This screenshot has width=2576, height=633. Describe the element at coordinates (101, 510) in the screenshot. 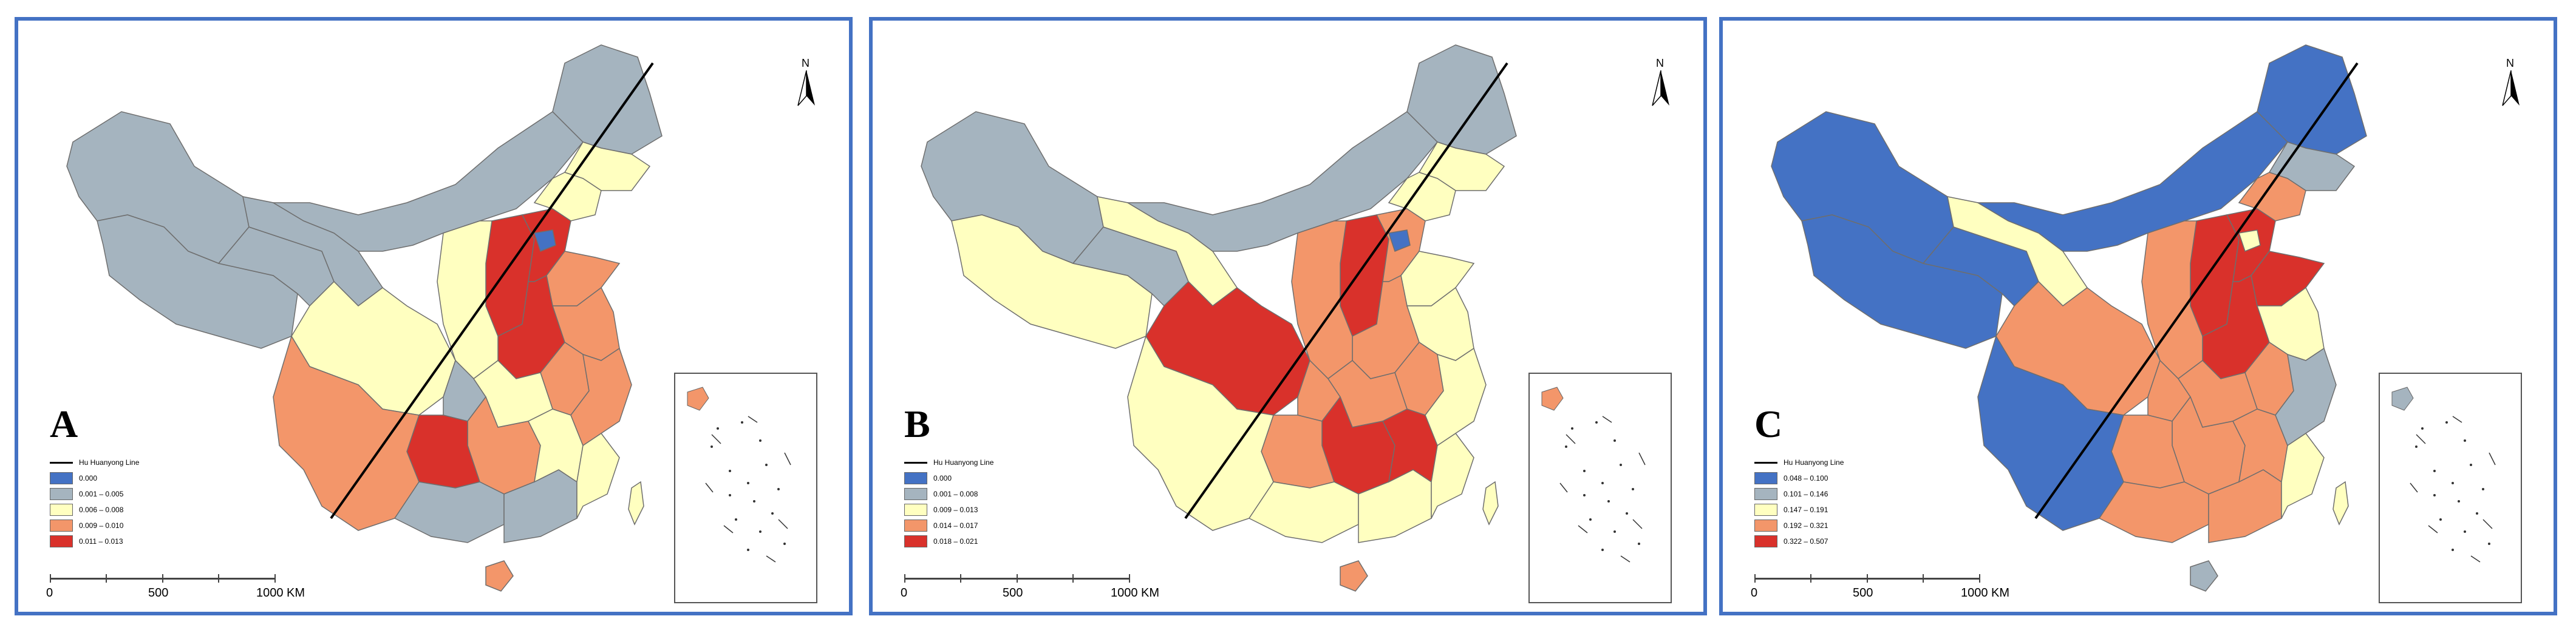

I see `legend-label: 0.006 – 0.008` at that location.